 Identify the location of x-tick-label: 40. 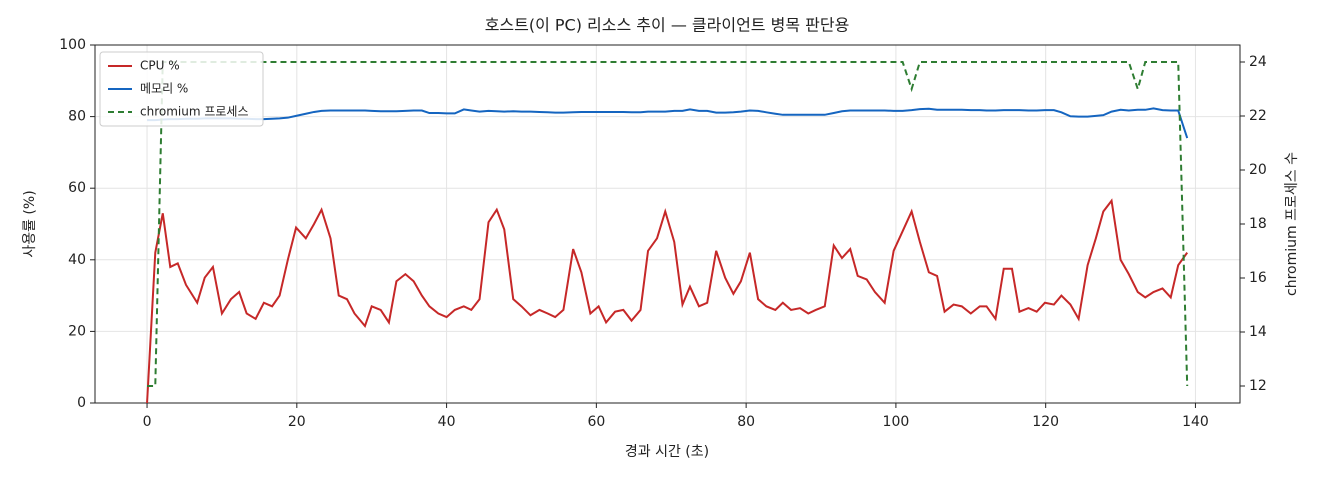
(447, 422).